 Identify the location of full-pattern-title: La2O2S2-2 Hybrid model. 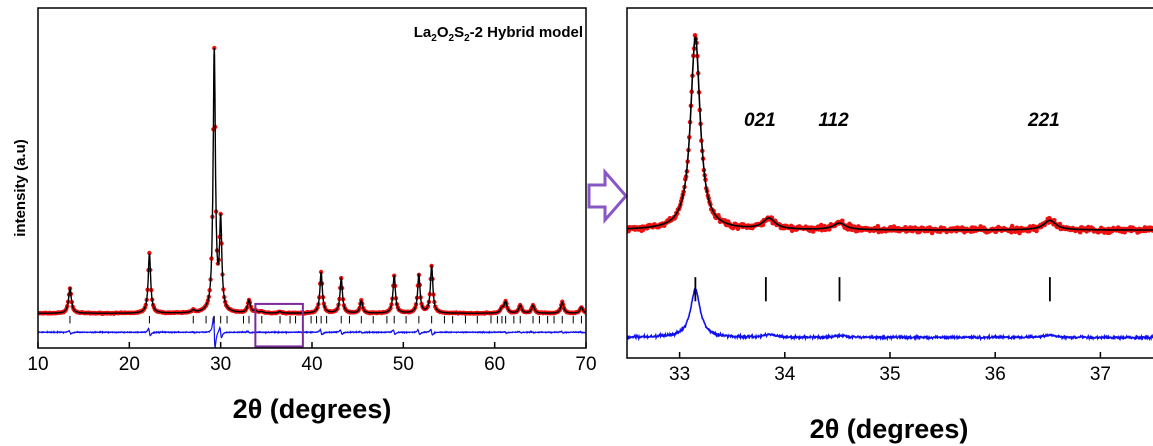
(498, 34).